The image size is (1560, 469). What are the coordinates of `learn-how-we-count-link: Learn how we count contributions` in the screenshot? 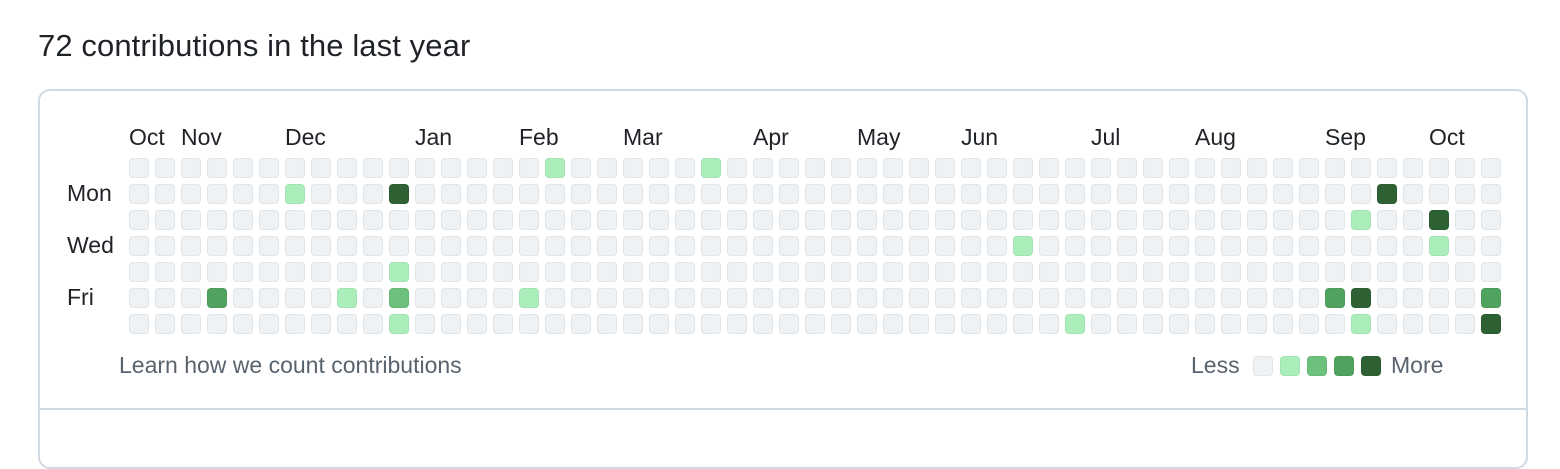 It's located at (290, 365).